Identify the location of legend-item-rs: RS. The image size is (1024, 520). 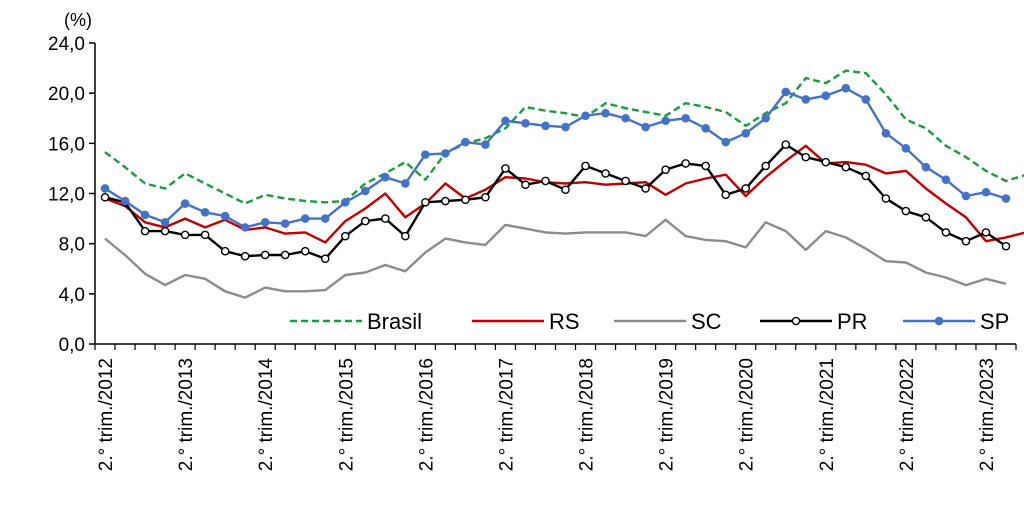
(526, 321).